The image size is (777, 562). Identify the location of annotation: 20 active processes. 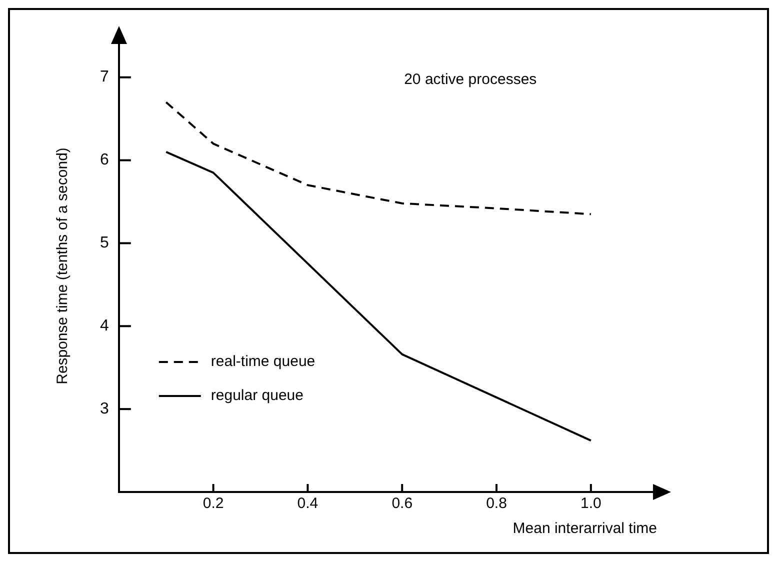
(470, 79).